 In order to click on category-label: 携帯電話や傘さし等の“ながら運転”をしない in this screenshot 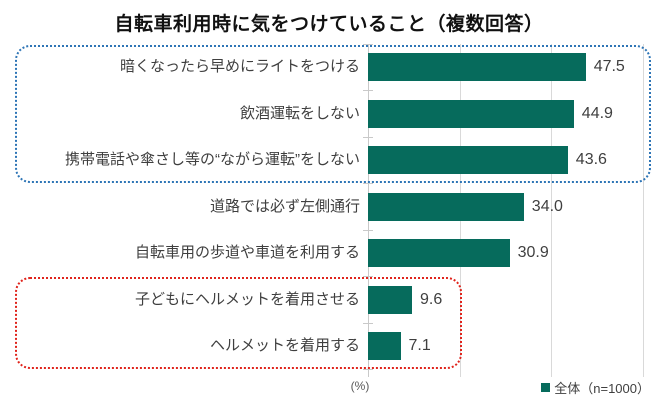, I will do `click(212, 159)`.